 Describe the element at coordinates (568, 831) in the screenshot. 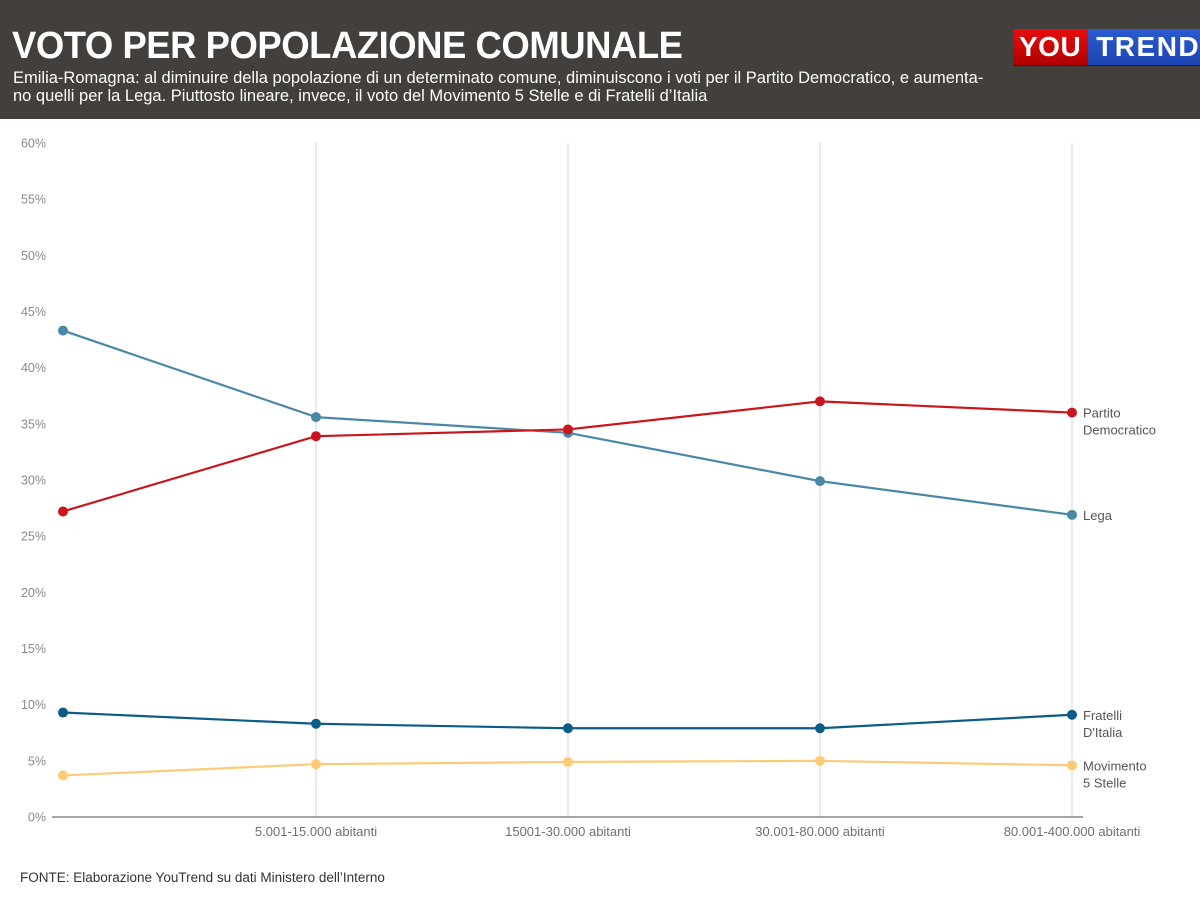

I see `x-tick-label: 15001-30.000 abitanti` at that location.